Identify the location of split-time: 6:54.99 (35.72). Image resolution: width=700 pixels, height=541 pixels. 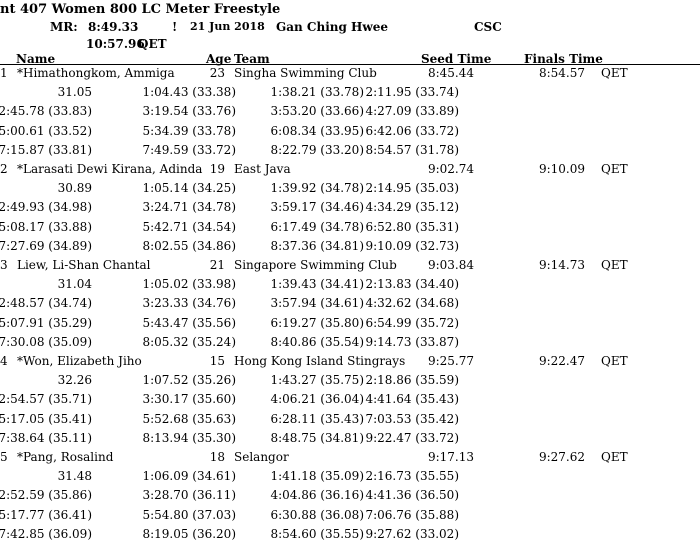
(412, 322).